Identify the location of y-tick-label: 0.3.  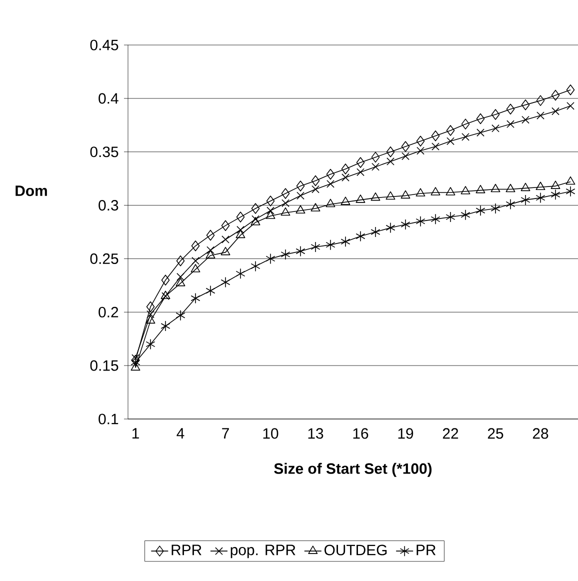
(108, 205).